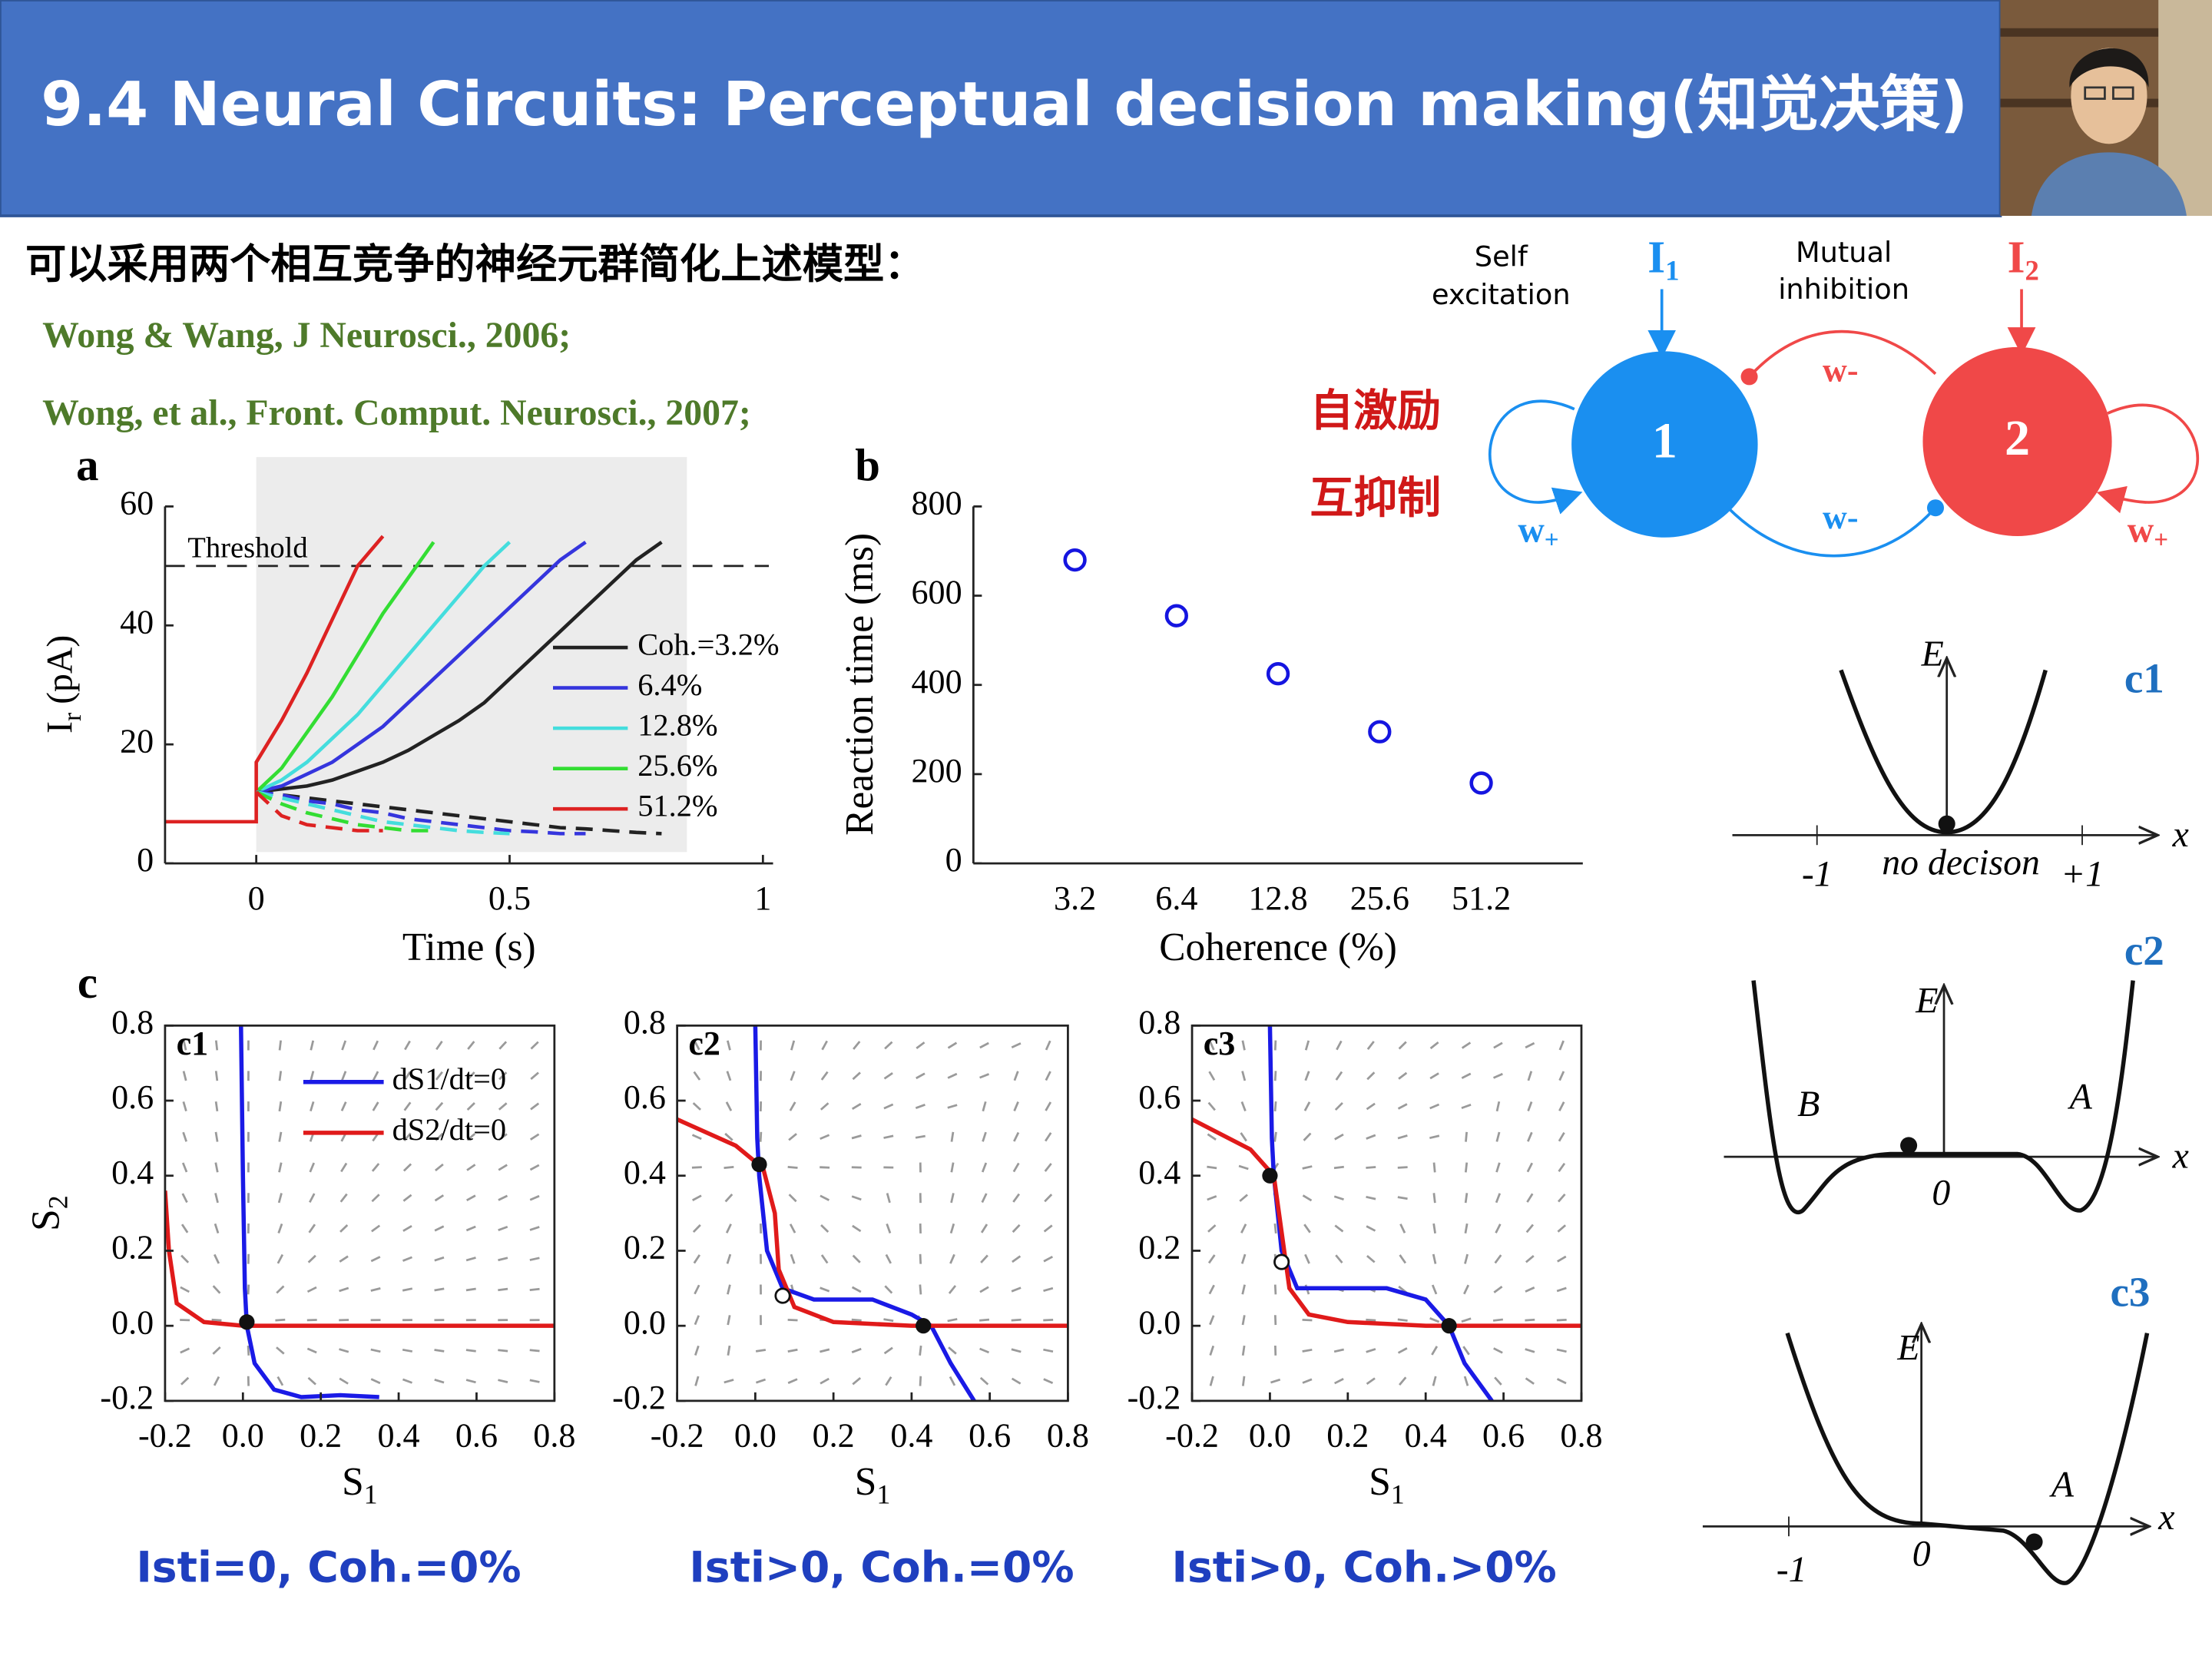  I want to click on y-tick-label: 0.2, so click(132, 1248).